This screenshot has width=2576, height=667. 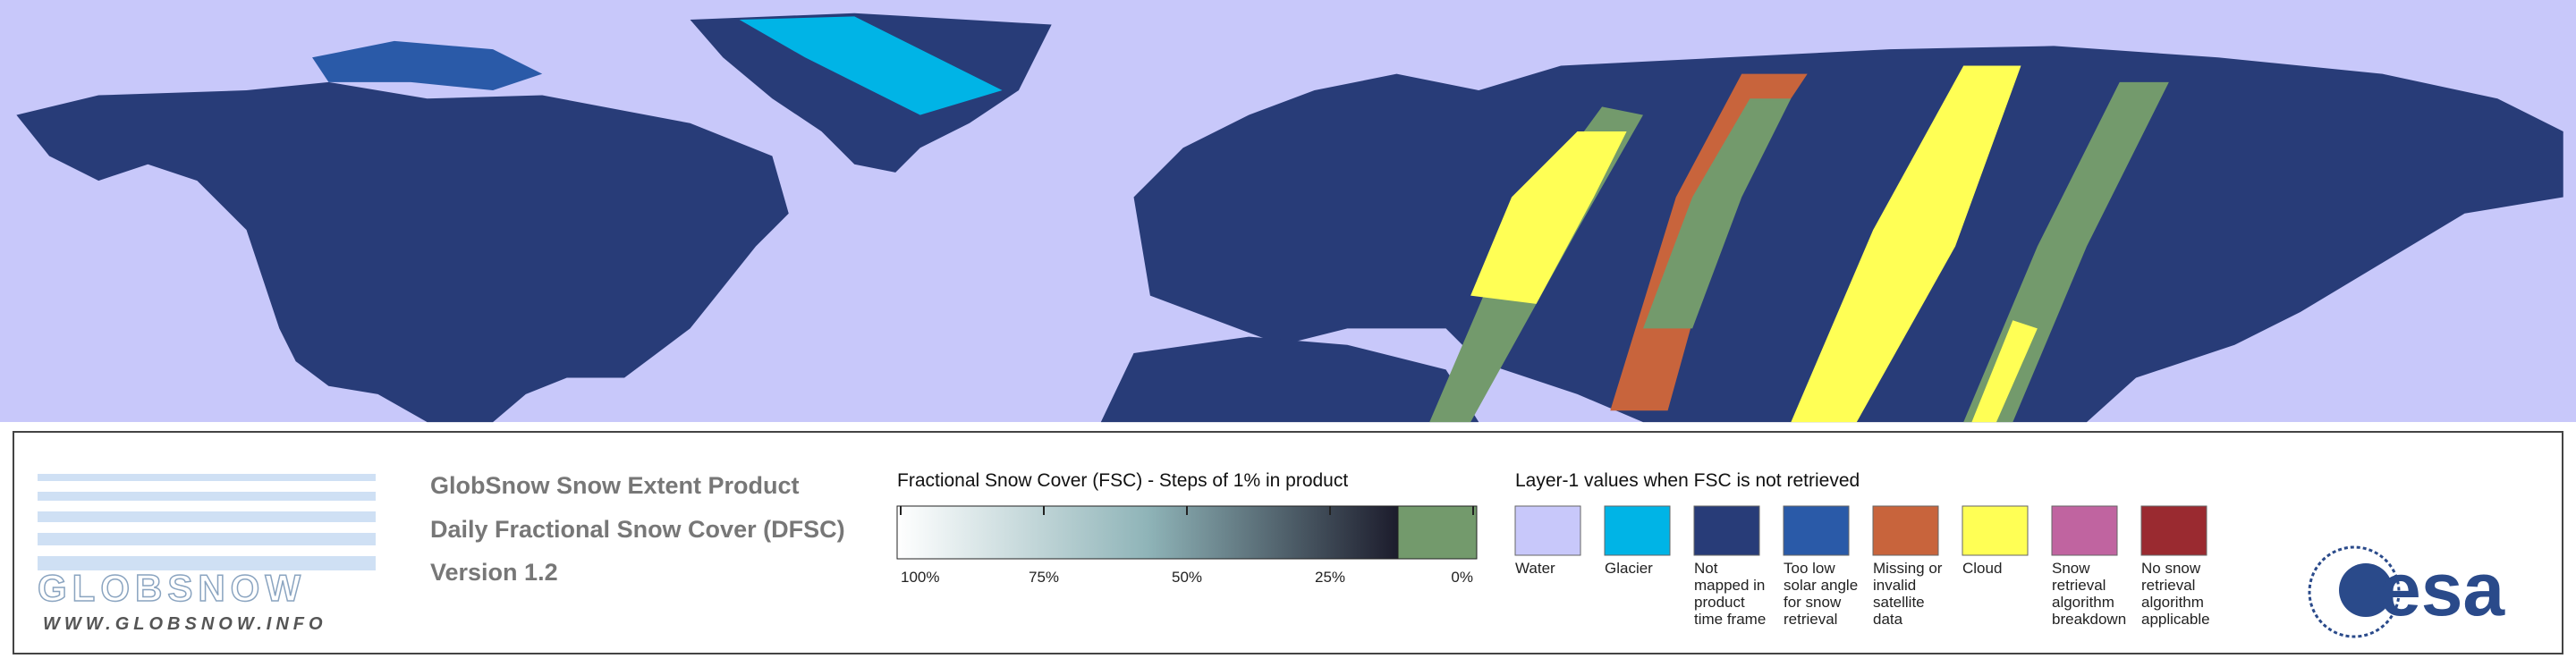 I want to click on logo-url: WWW.GLOBSNOW.INFO, so click(x=185, y=624).